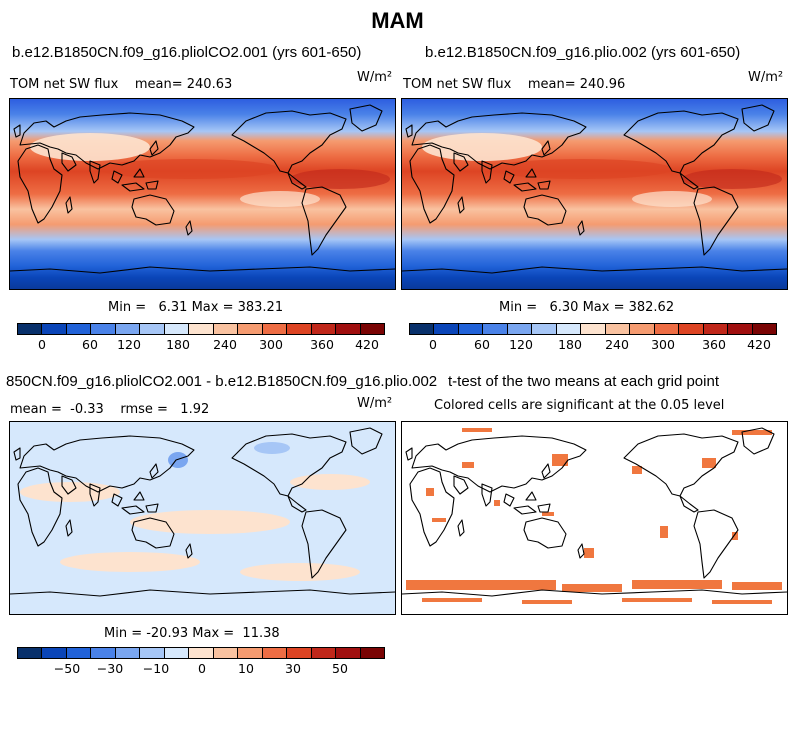  Describe the element at coordinates (375, 77) in the screenshot. I see `top-left-units: W/m²` at that location.